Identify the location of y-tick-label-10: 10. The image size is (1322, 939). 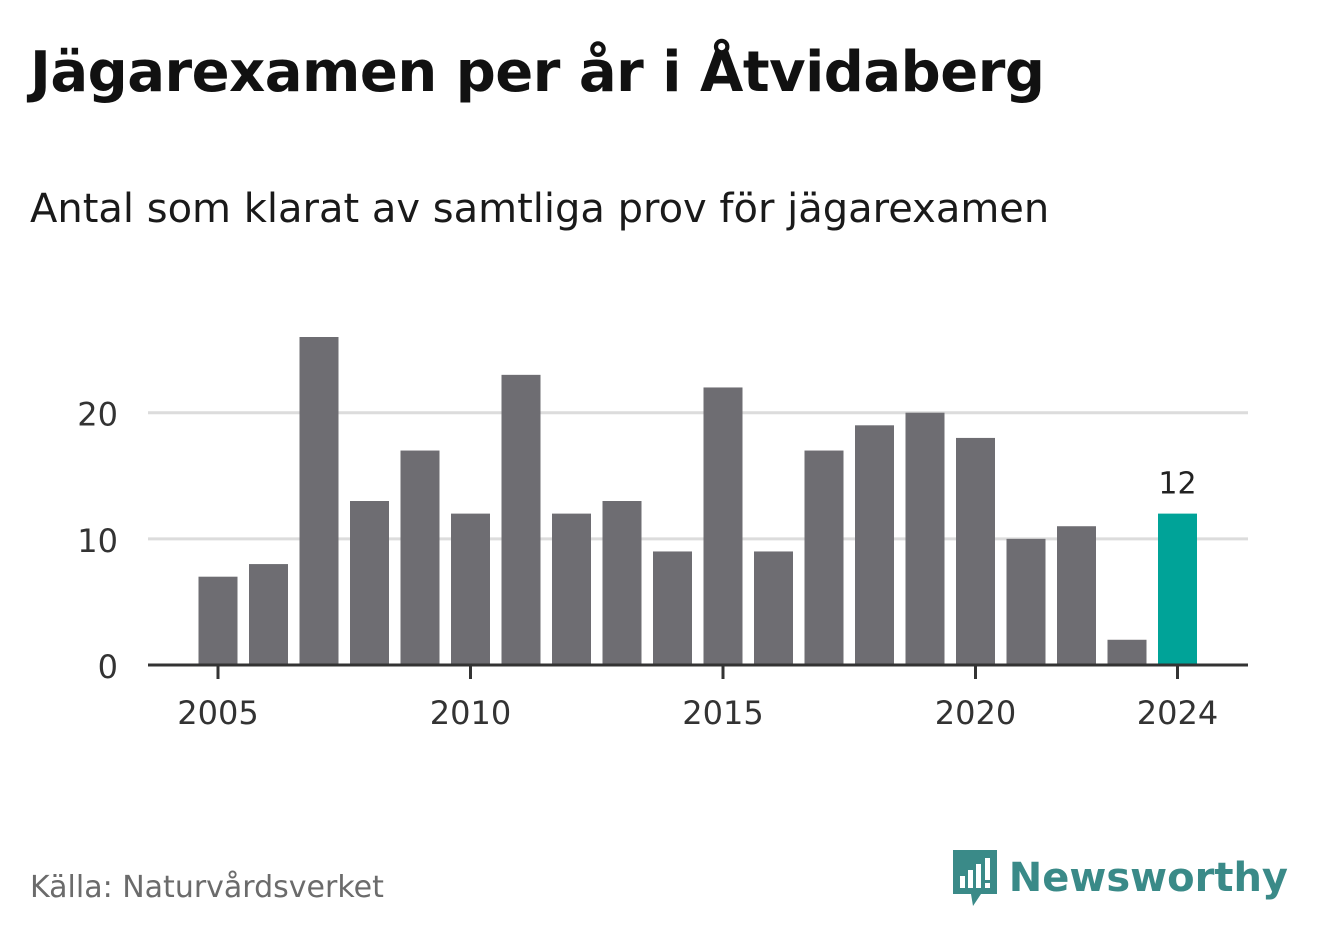
(97, 541).